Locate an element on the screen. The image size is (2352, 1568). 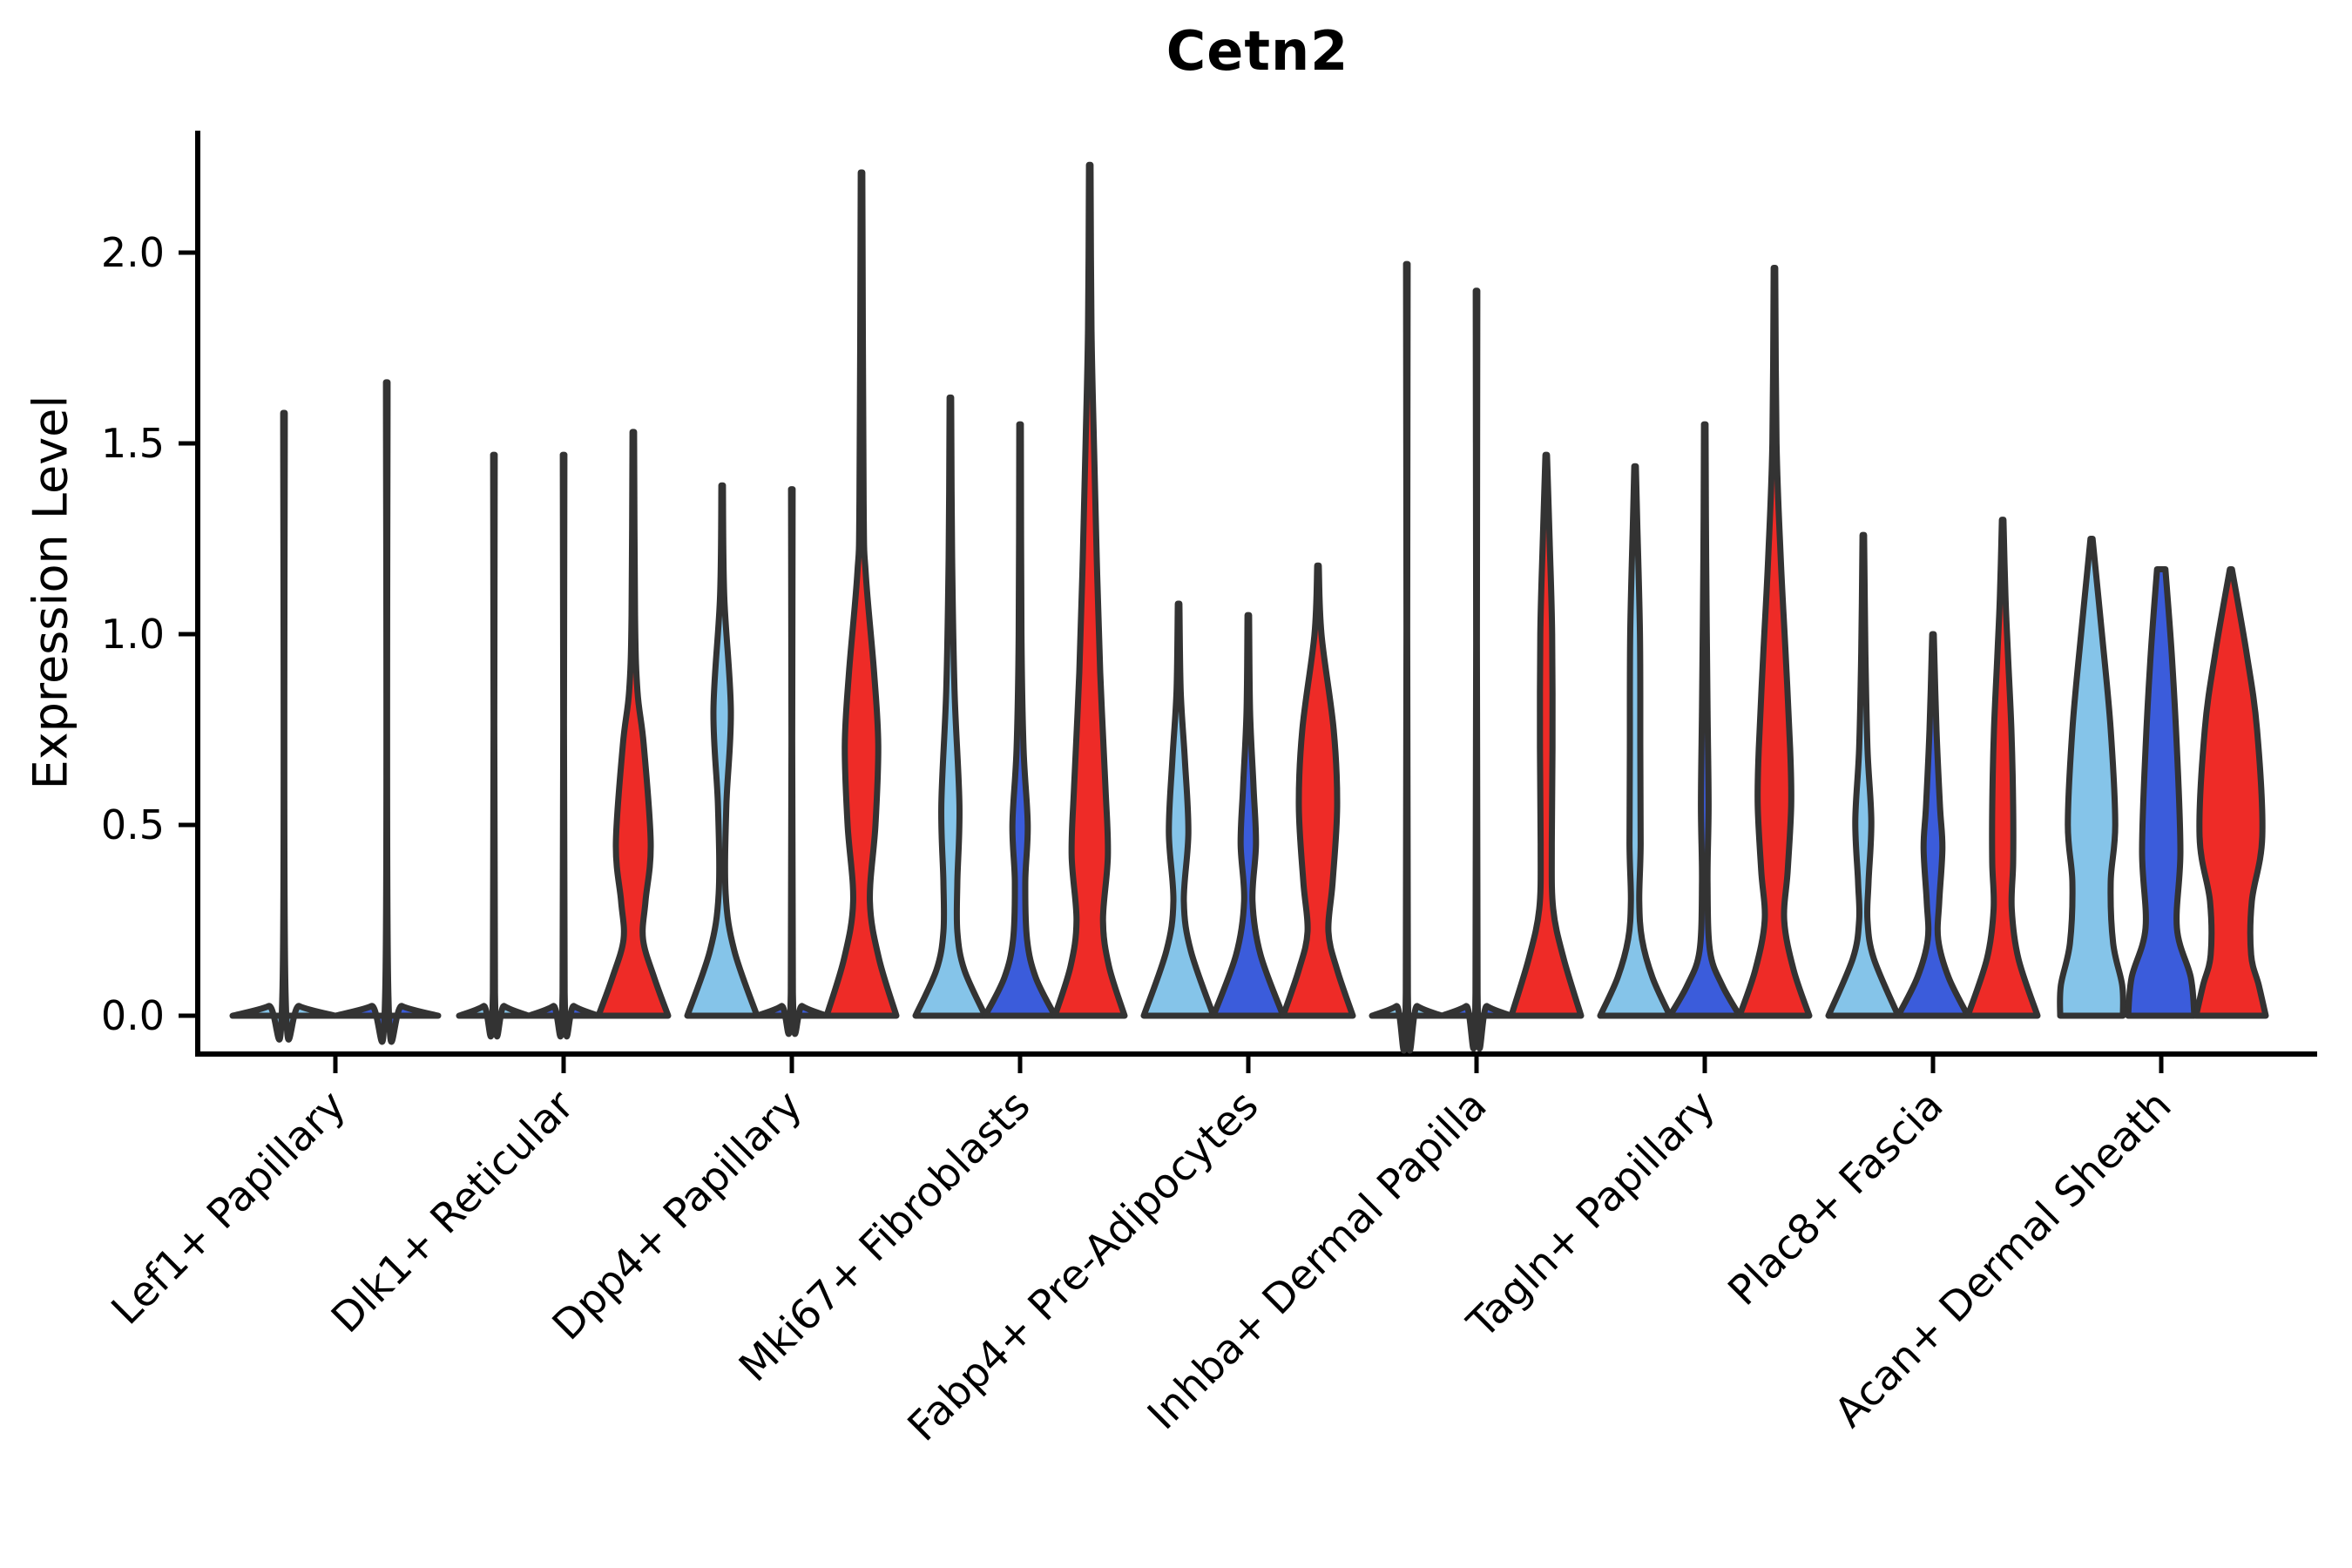
chart-title: Cetn2 is located at coordinates (1257, 51).